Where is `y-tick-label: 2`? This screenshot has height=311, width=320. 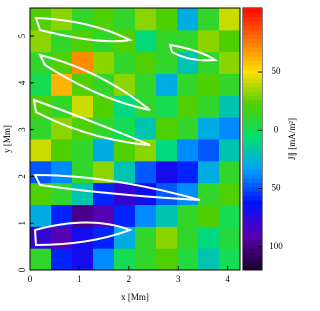 y-tick-label: 2 is located at coordinates (22, 176).